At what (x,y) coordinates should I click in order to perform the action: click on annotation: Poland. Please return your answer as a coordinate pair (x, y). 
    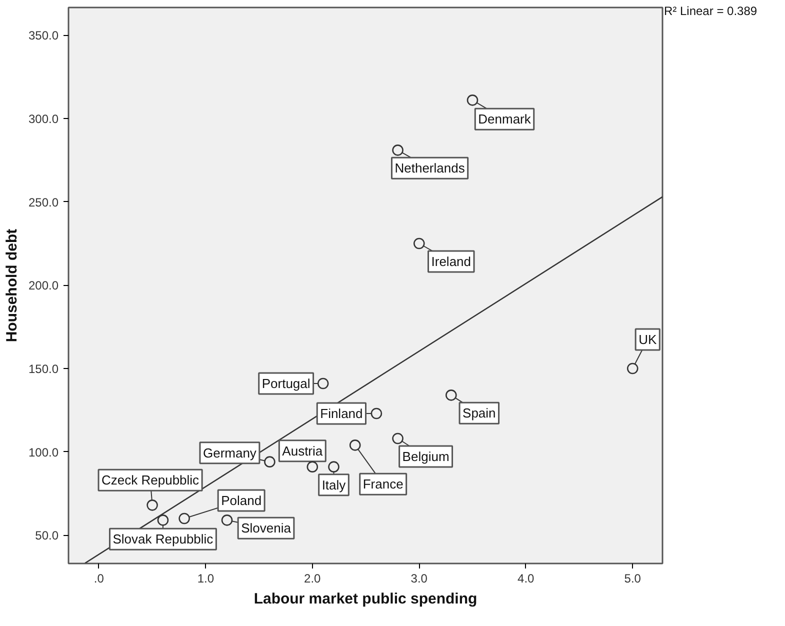
    Looking at the image, I should click on (241, 500).